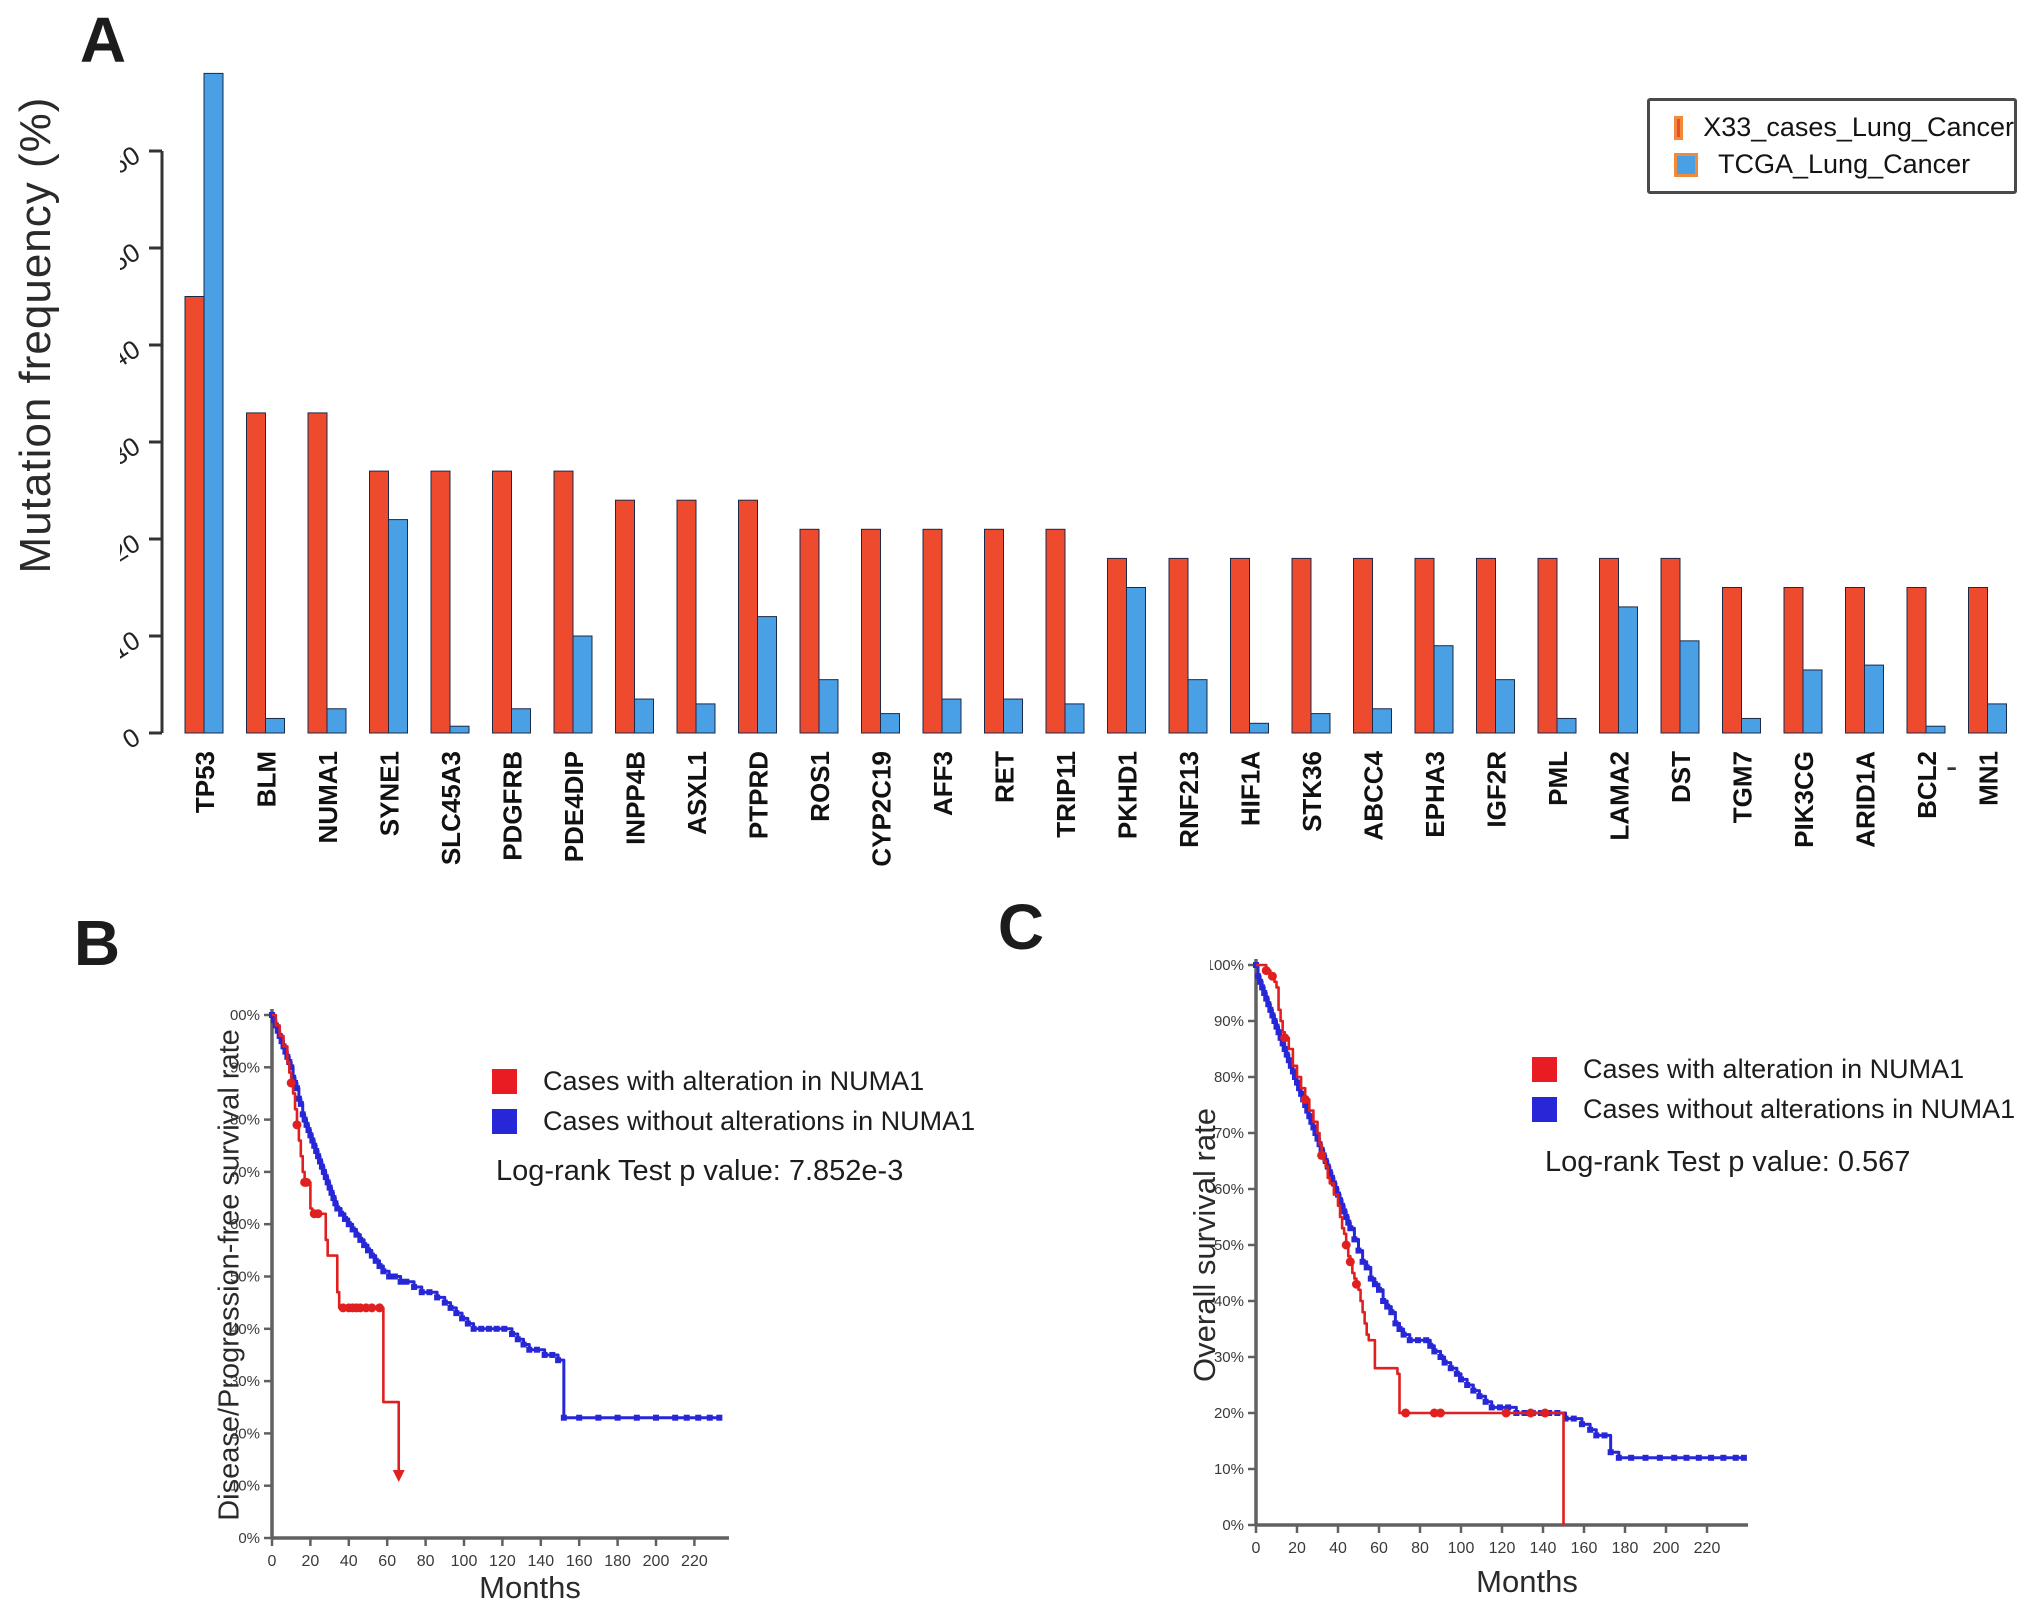  I want to click on y-tick-label-100: 100%, so click(1227, 965).